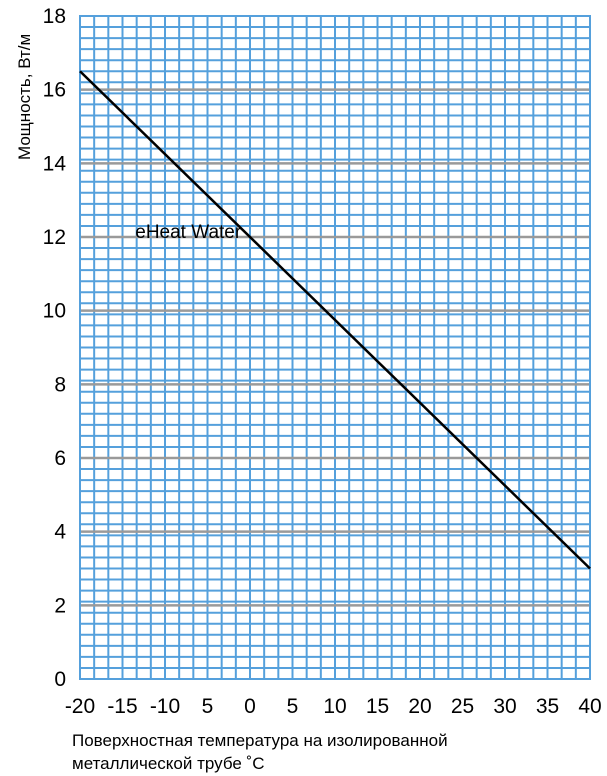 The image size is (607, 776). What do you see at coordinates (547, 706) in the screenshot?
I see `x-tick-label: 35` at bounding box center [547, 706].